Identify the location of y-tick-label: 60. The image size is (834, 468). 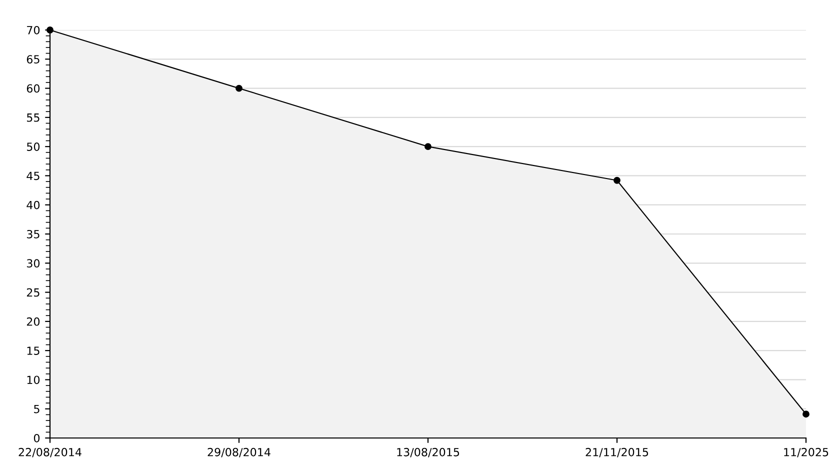
(33, 88).